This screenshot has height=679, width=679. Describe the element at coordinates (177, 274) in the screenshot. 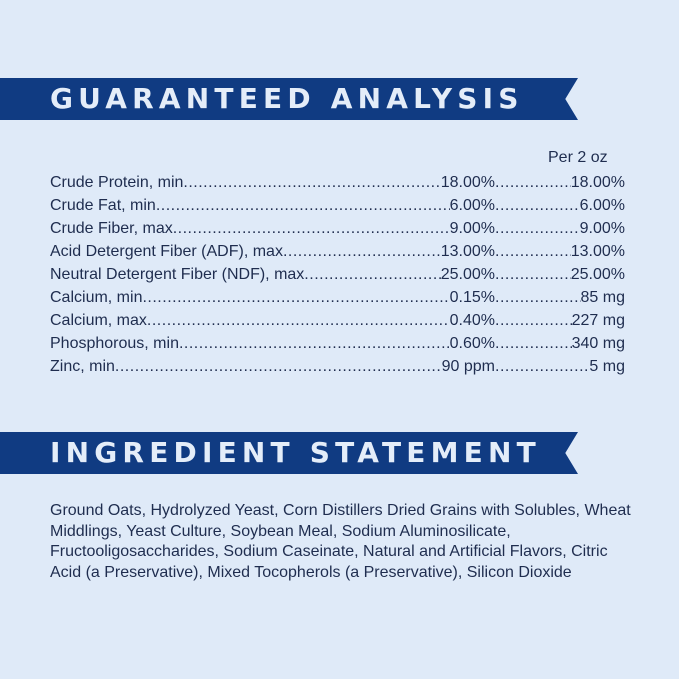

I see `nutrient-label: Neutral Detergent Fiber (NDF), max` at that location.